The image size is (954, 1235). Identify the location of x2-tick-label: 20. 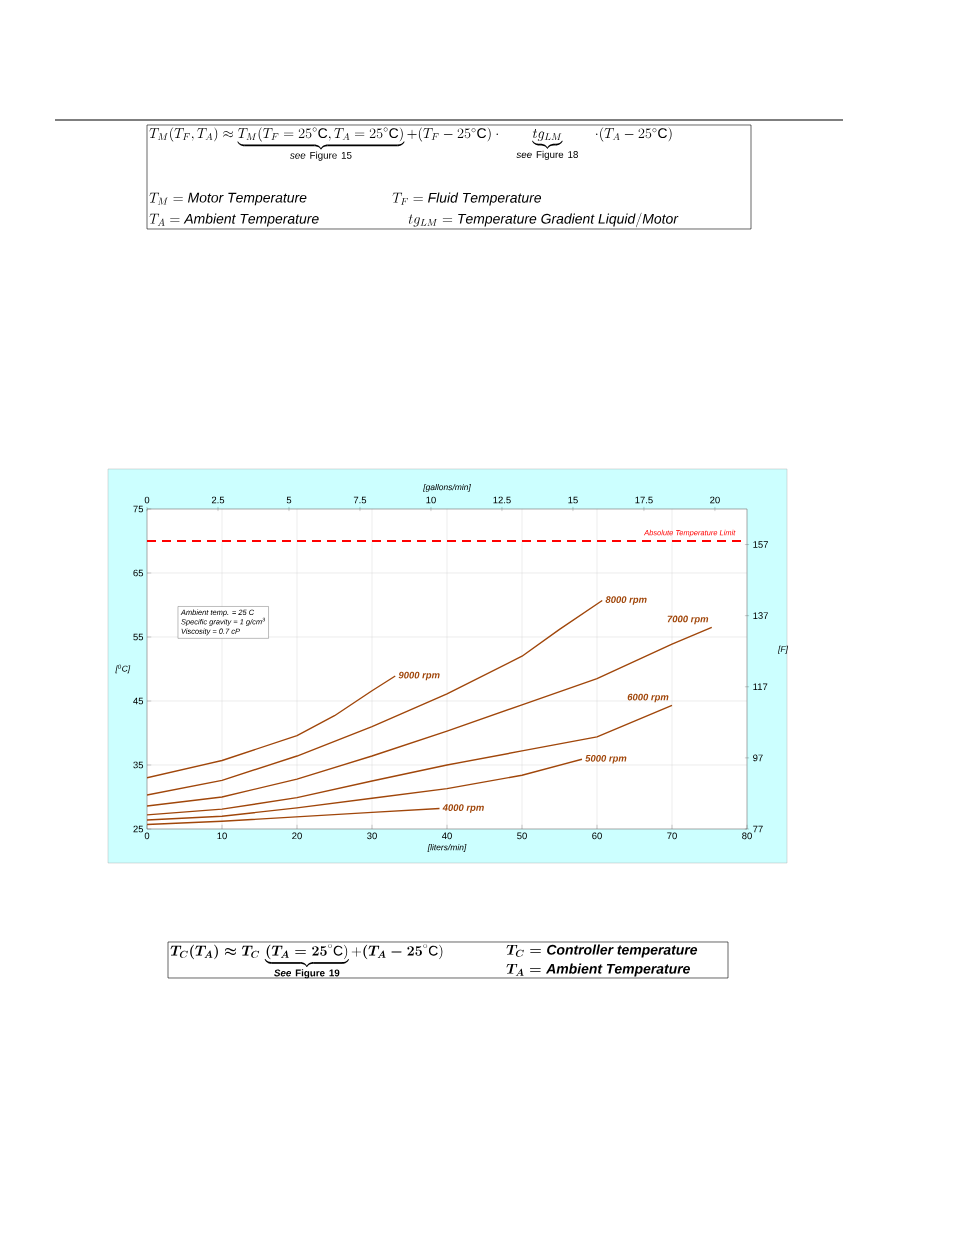
(715, 500).